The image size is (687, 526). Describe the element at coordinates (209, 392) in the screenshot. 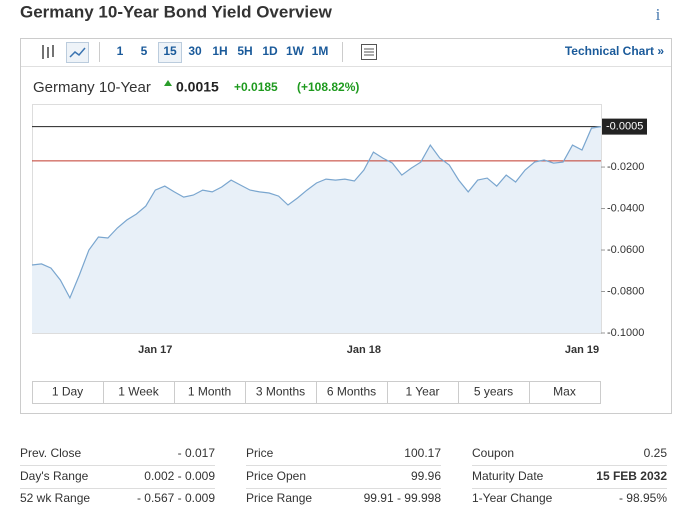

I see `range-label: 1 Month` at that location.